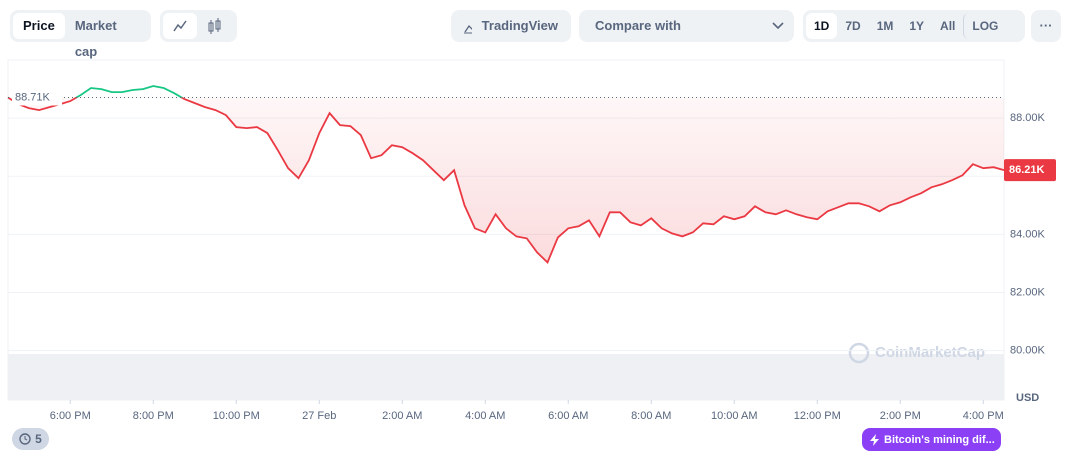  What do you see at coordinates (402, 416) in the screenshot?
I see `x-tick-label: 2:00 AM` at bounding box center [402, 416].